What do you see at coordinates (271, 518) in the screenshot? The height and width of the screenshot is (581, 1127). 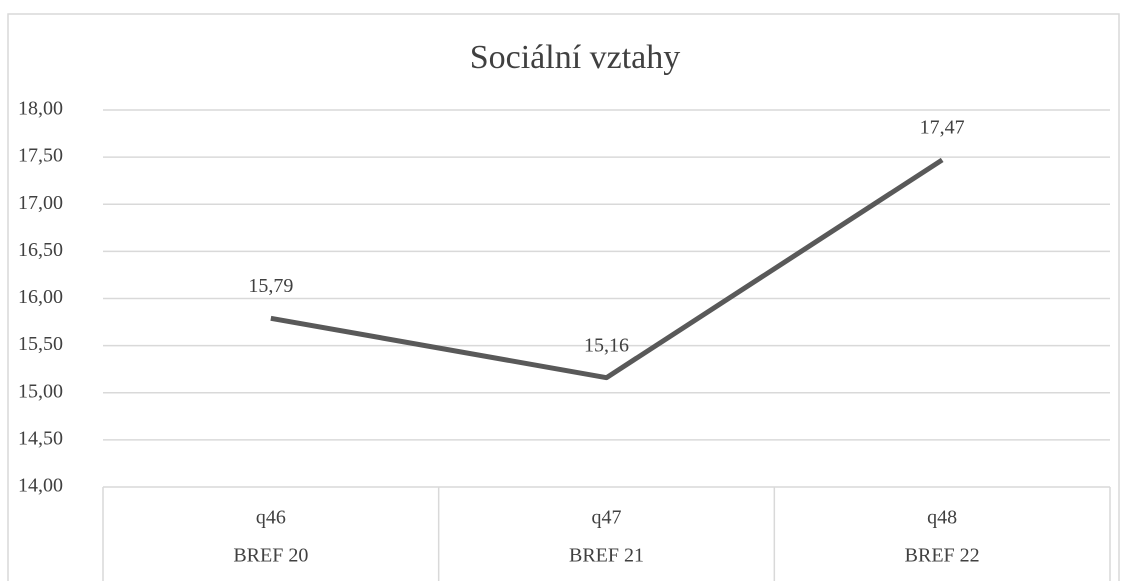 I see `x-tick-label: q46` at bounding box center [271, 518].